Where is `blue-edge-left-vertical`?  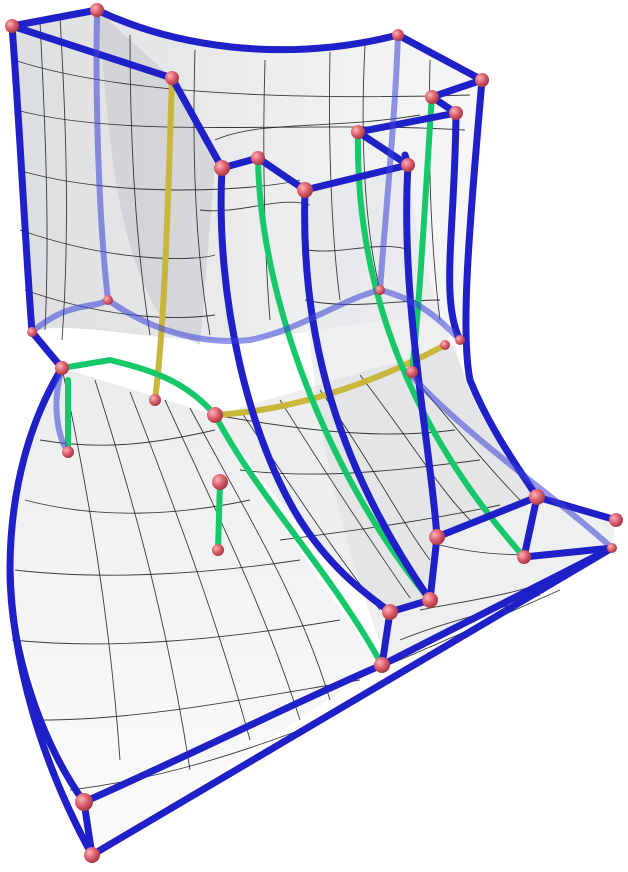
blue-edge-left-vertical is located at coordinates (37, 197).